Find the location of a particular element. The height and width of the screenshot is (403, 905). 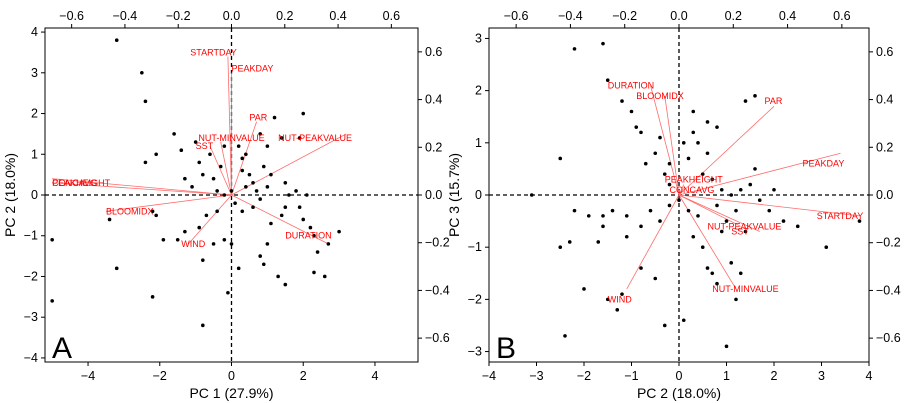

y-tick-label: 2 is located at coordinates (34, 114).